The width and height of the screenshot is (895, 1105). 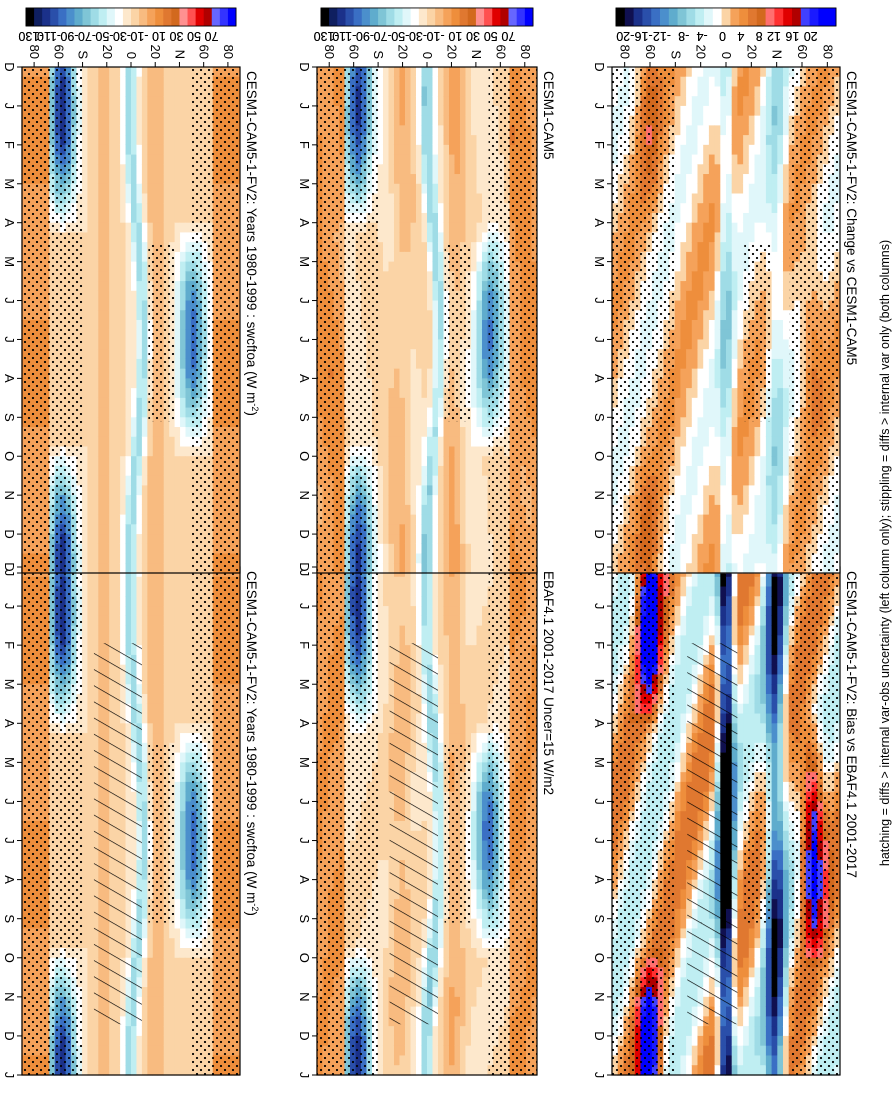 What do you see at coordinates (194, 36) in the screenshot?
I see `colorbar-label: 50` at bounding box center [194, 36].